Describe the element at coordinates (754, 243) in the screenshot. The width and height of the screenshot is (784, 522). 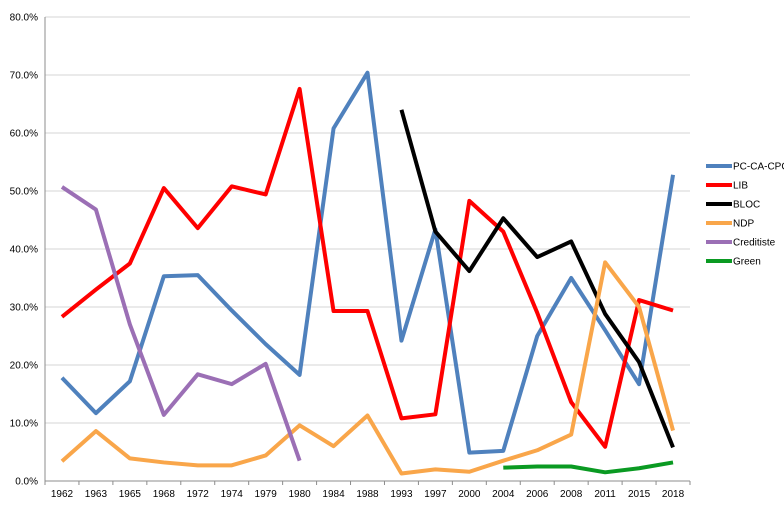
I see `legend-label: Creditiste` at that location.